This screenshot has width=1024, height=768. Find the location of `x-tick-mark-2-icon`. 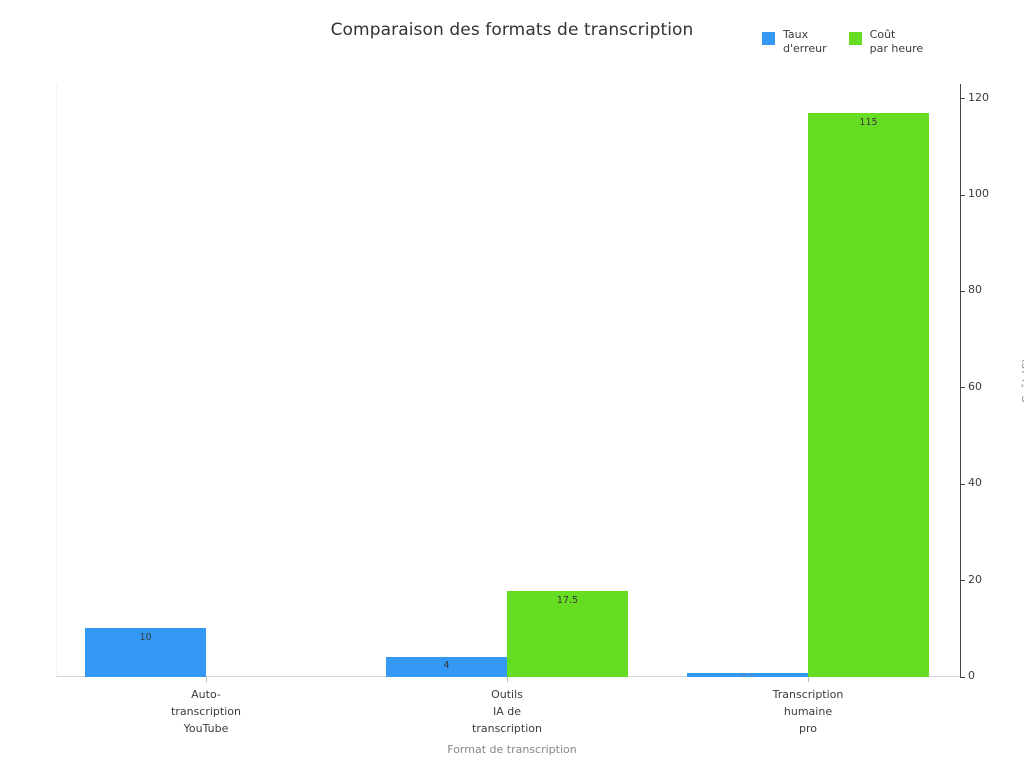

x-tick-mark-2-icon is located at coordinates (808, 679).